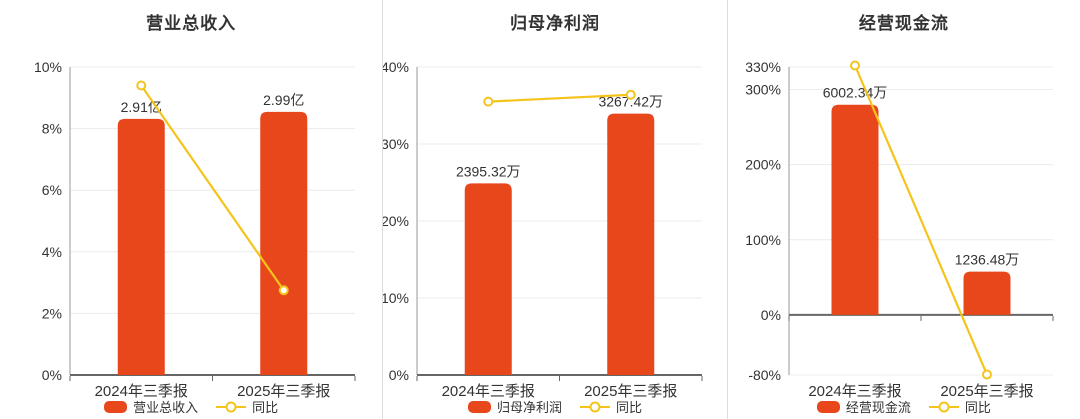 Image resolution: width=1080 pixels, height=419 pixels. What do you see at coordinates (554, 23) in the screenshot?
I see `chart-title: 归母净利润` at bounding box center [554, 23].